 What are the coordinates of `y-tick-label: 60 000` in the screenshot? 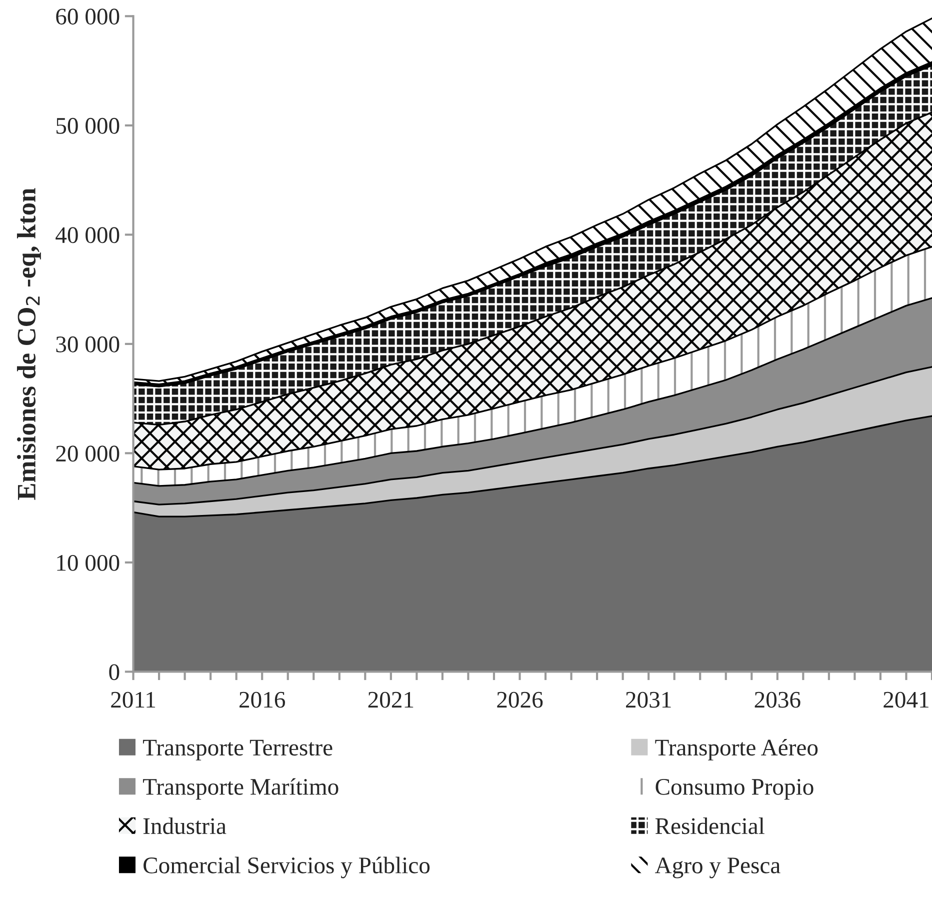 It's located at (88, 16).